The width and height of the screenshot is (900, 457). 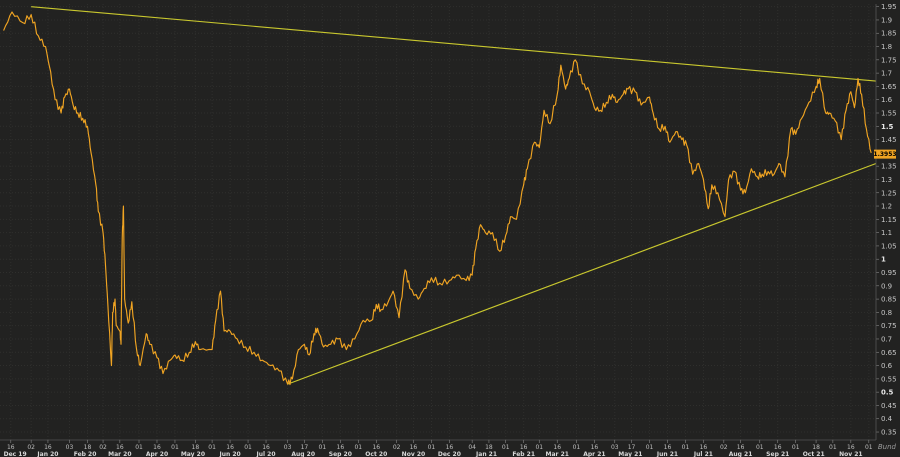 What do you see at coordinates (814, 454) in the screenshot?
I see `x-month-label: Oct 21` at bounding box center [814, 454].